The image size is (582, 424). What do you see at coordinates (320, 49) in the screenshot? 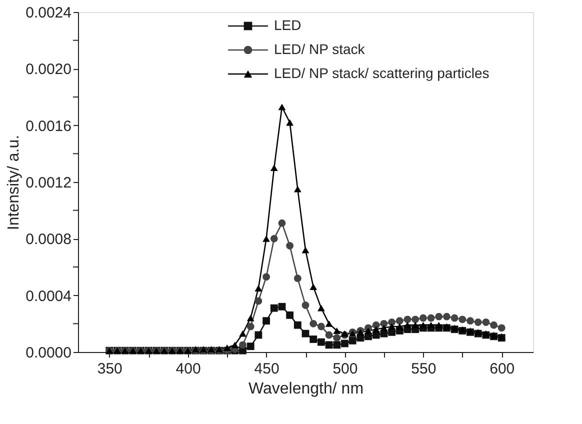
I see `legend-label: LED/ NP stack` at bounding box center [320, 49].